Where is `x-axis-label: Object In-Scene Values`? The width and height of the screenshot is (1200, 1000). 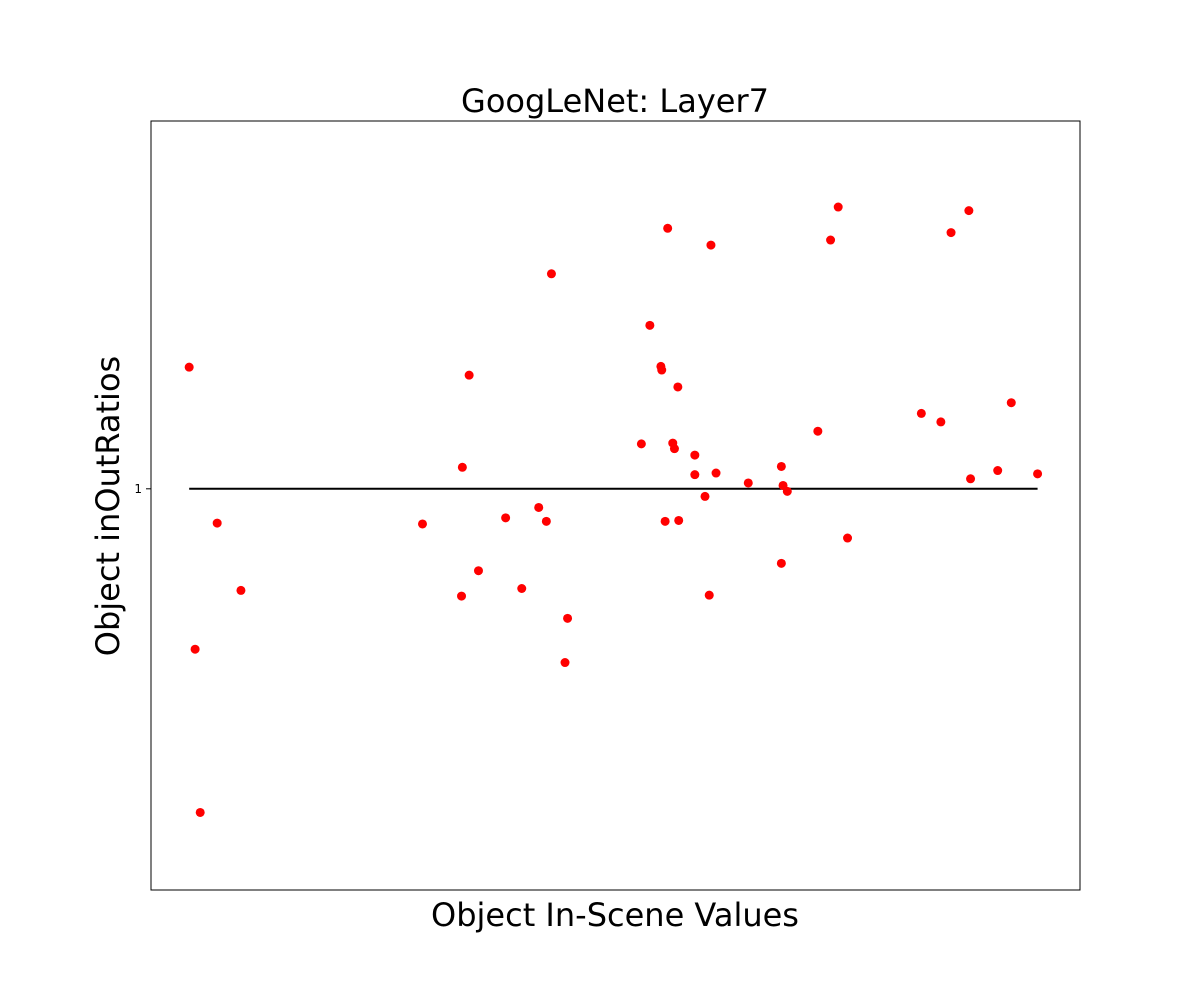 x-axis-label: Object In-Scene Values is located at coordinates (615, 915).